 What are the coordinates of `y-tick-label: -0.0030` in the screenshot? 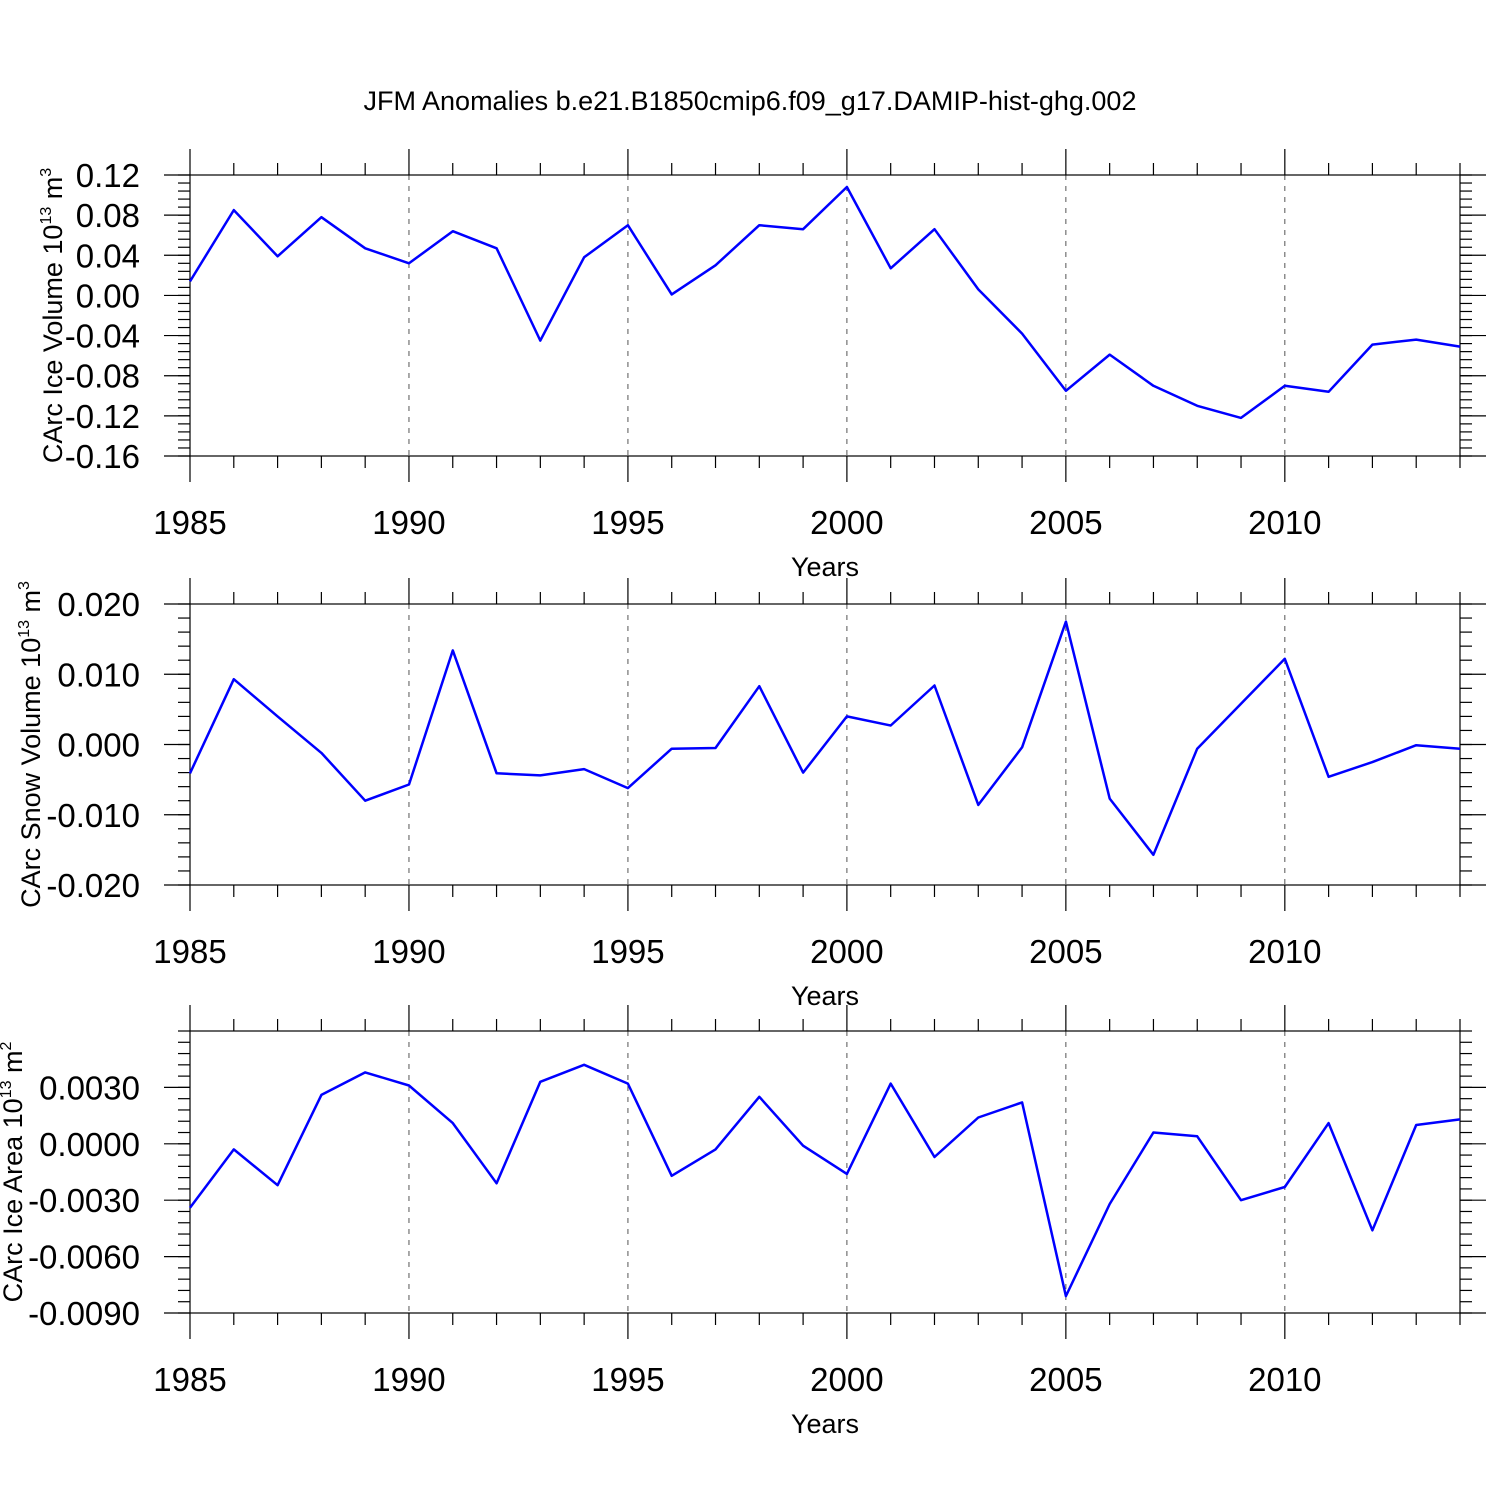 It's located at (84, 1200).